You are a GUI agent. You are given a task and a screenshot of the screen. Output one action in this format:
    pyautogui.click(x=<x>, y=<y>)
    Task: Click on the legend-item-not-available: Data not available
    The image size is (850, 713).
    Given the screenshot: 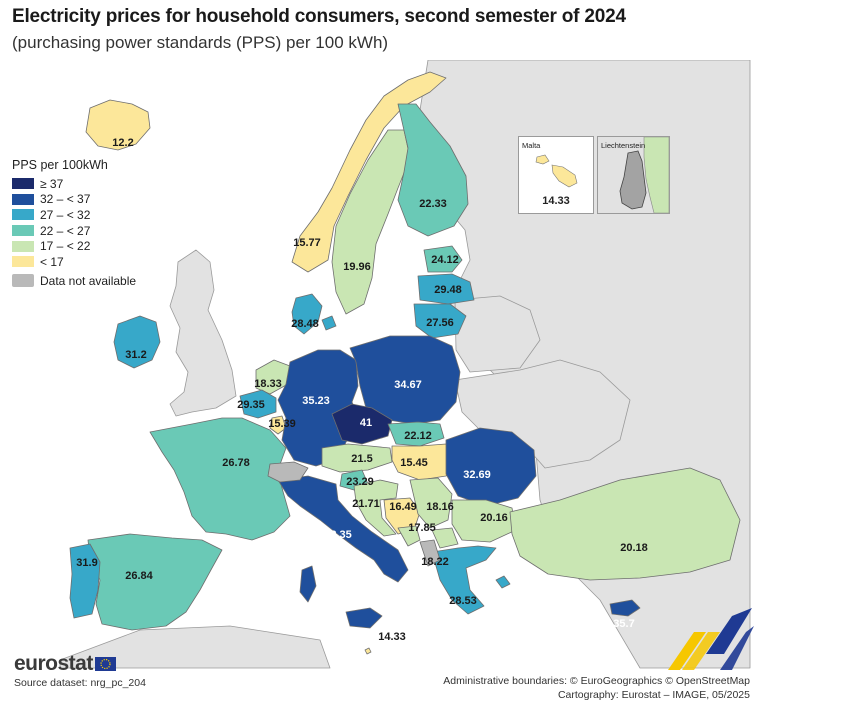 What is the action you would take?
    pyautogui.click(x=74, y=281)
    